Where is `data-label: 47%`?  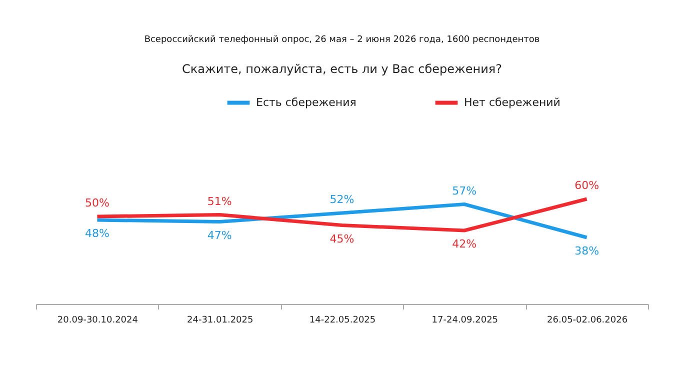
data-label: 47% is located at coordinates (219, 235).